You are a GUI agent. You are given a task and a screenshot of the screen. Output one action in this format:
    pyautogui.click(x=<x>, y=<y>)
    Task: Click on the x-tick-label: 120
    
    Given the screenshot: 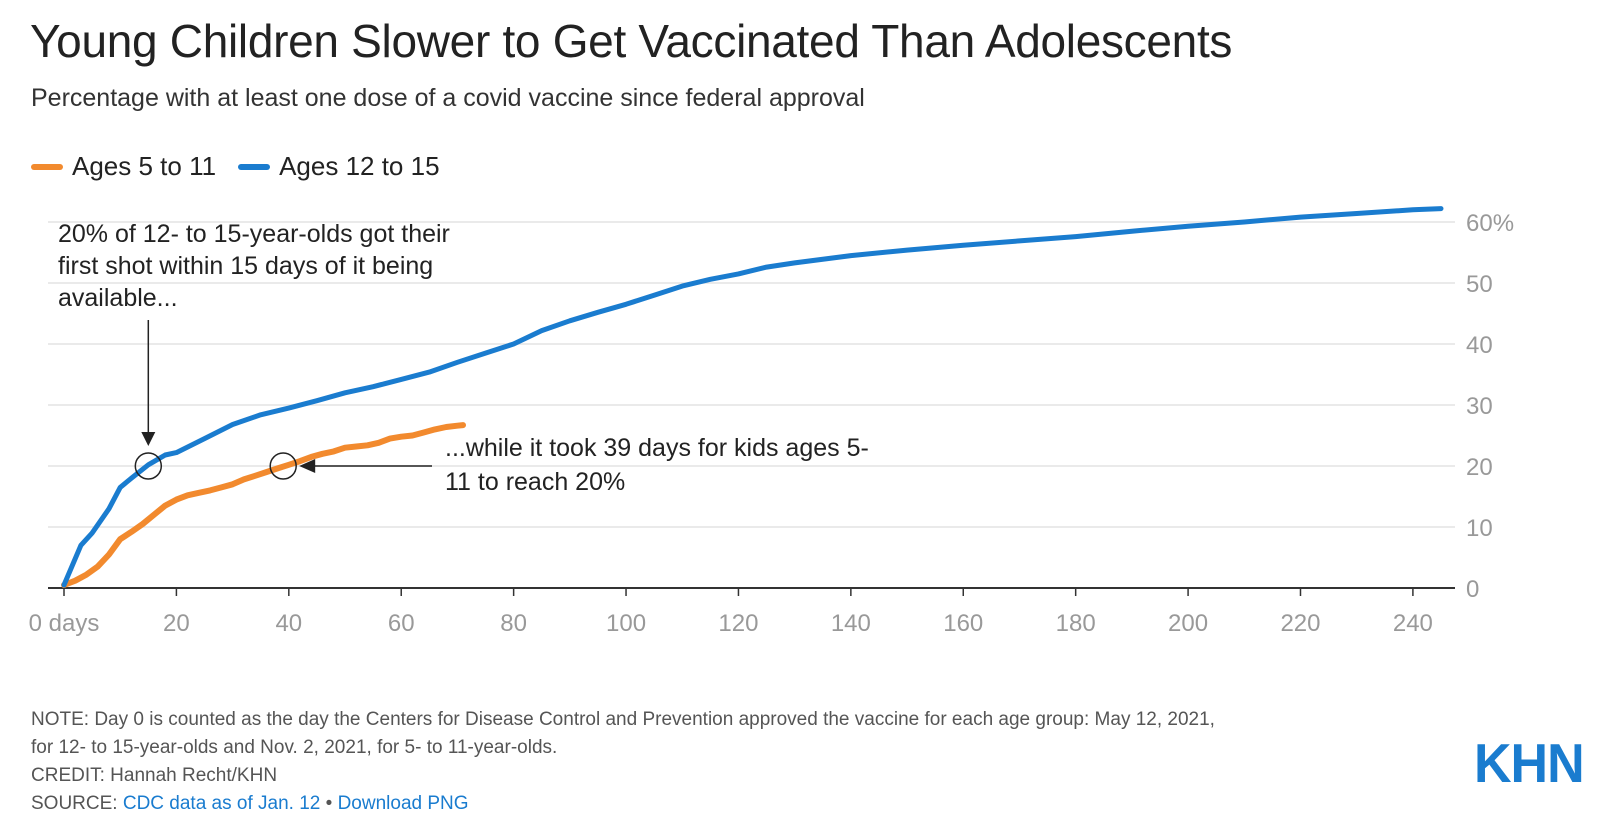 What is the action you would take?
    pyautogui.click(x=738, y=623)
    